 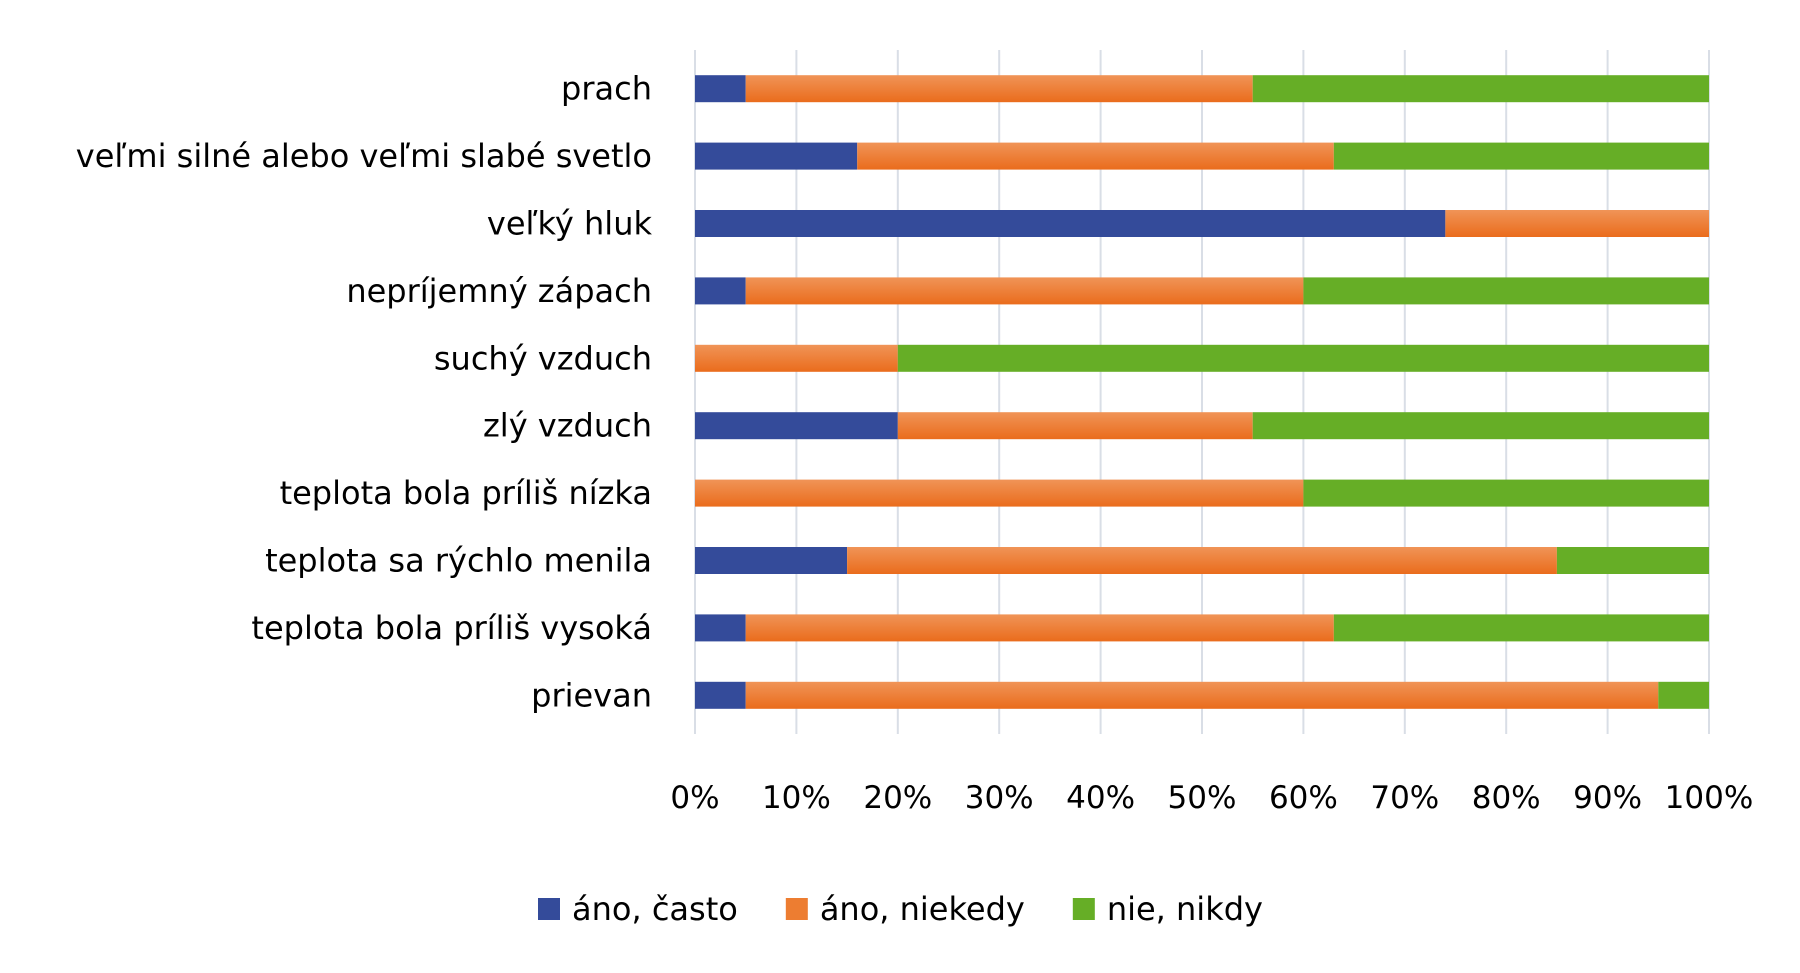 What do you see at coordinates (897, 798) in the screenshot?
I see `x-tick-label: 20%` at bounding box center [897, 798].